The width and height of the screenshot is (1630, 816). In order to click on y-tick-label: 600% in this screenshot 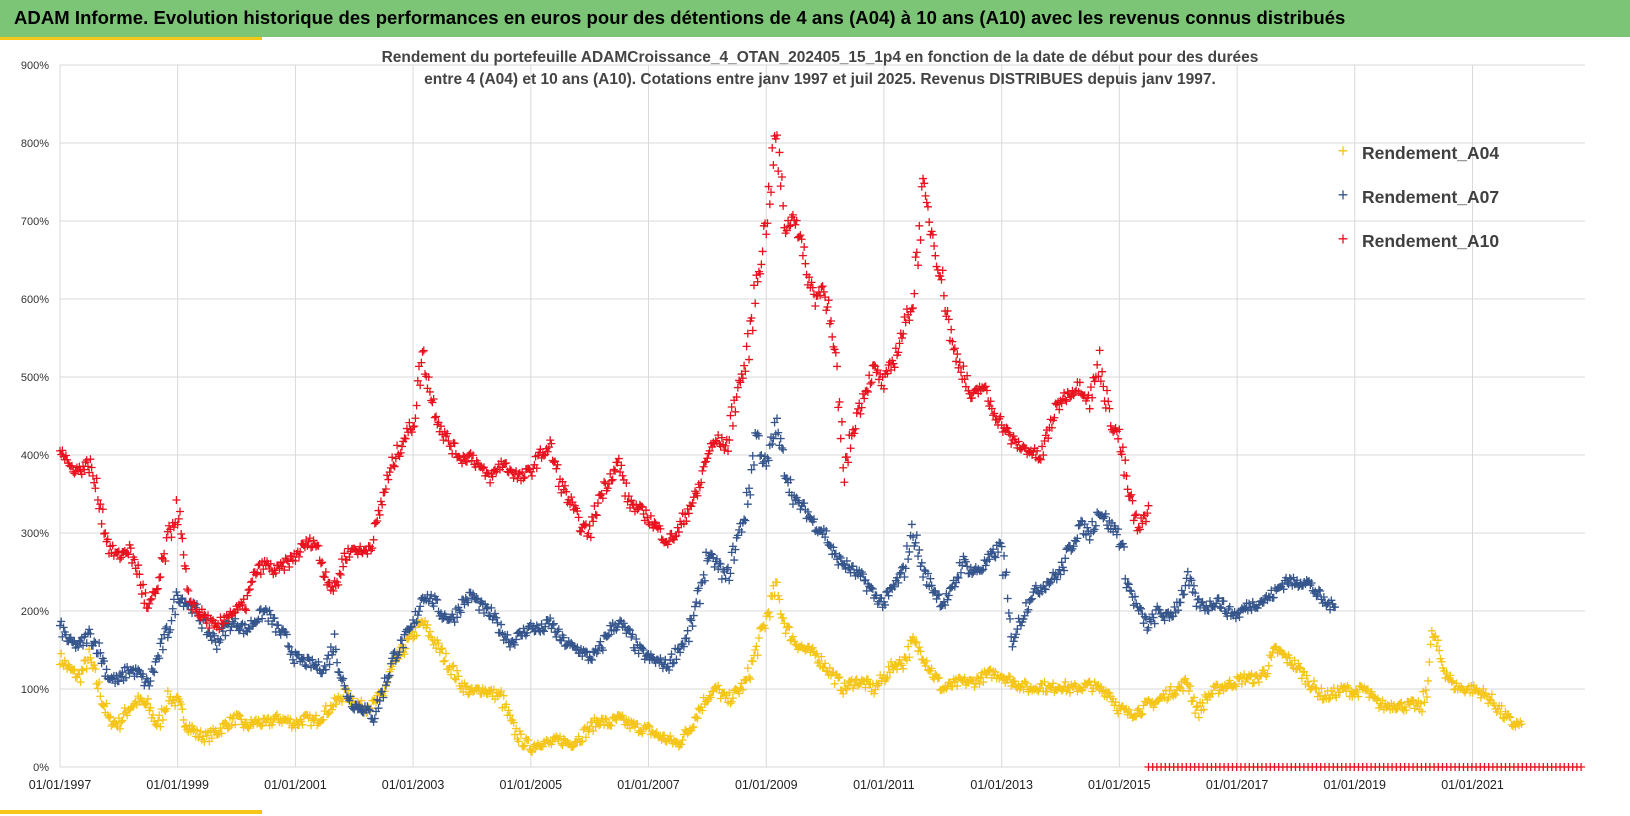, I will do `click(35, 300)`.